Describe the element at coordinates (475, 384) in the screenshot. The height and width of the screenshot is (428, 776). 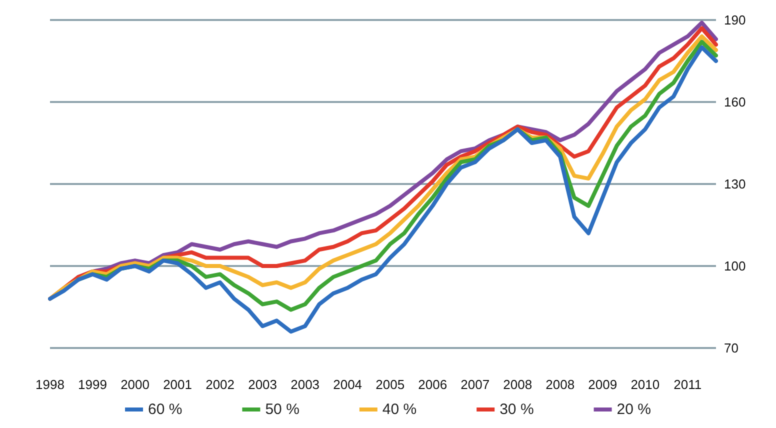
I see `x-tick-label: 2007` at that location.